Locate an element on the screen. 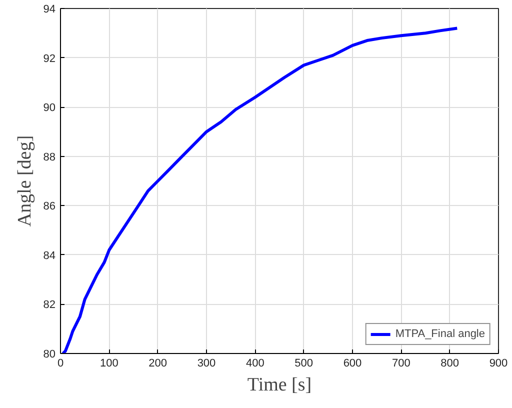  x-tick-label: 100 is located at coordinates (109, 364).